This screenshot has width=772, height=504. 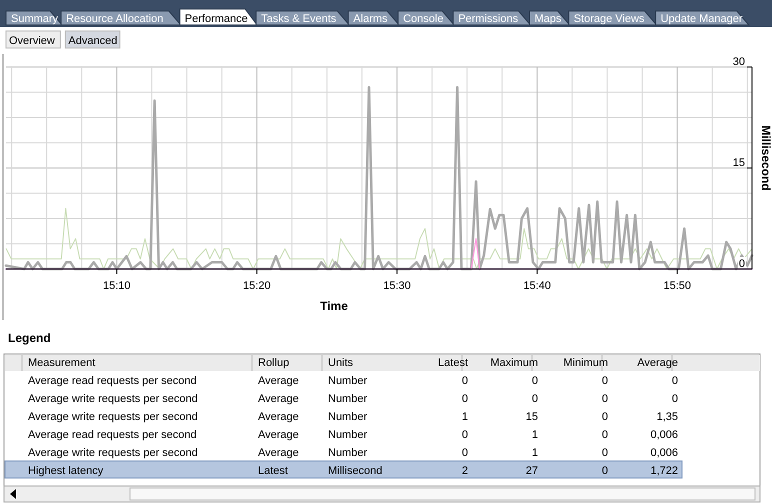 What do you see at coordinates (93, 41) in the screenshot?
I see `text: Advanced` at bounding box center [93, 41].